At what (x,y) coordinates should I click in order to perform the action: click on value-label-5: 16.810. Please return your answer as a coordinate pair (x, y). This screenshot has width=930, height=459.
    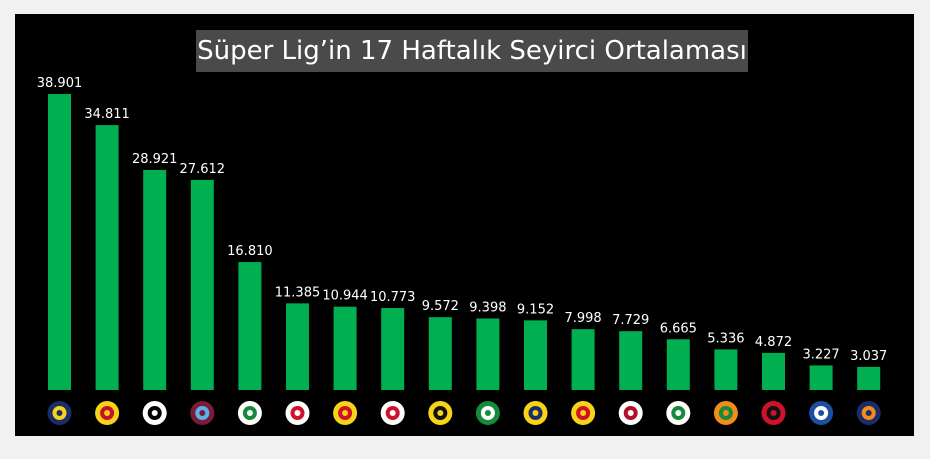
    Looking at the image, I should click on (250, 251).